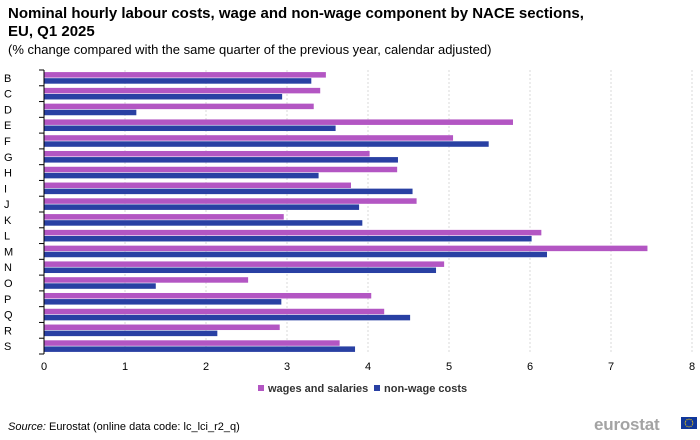 Image resolution: width=700 pixels, height=440 pixels. Describe the element at coordinates (8, 252) in the screenshot. I see `y-category-label: M` at that location.